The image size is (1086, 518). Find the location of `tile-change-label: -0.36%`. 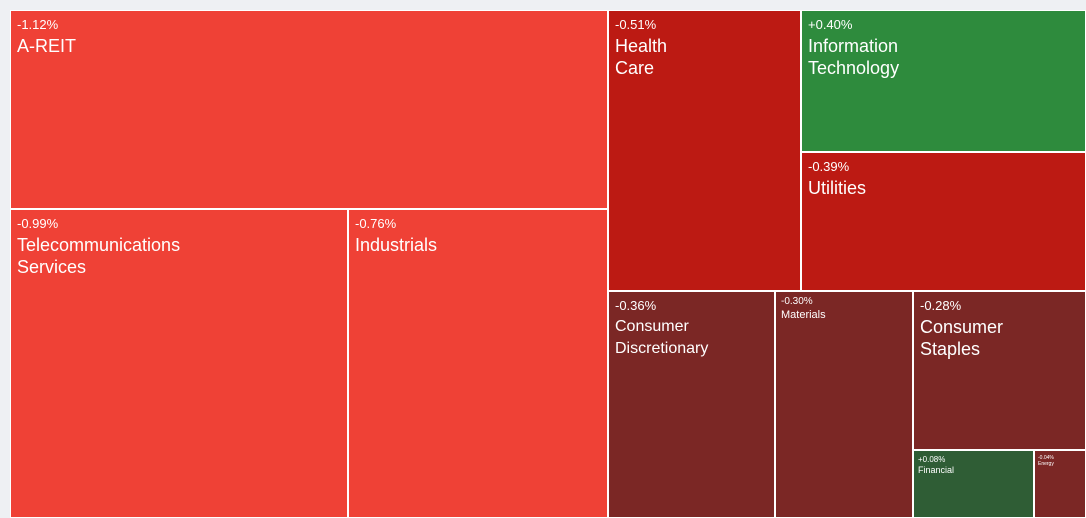

tile-change-label: -0.36% is located at coordinates (636, 305).